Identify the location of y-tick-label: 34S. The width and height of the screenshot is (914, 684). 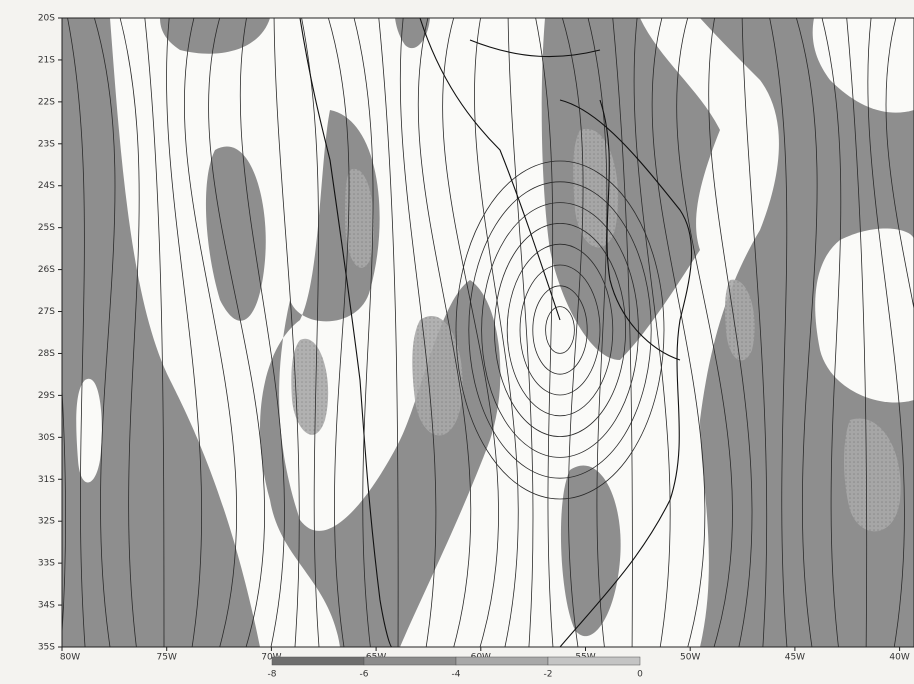
(46, 606).